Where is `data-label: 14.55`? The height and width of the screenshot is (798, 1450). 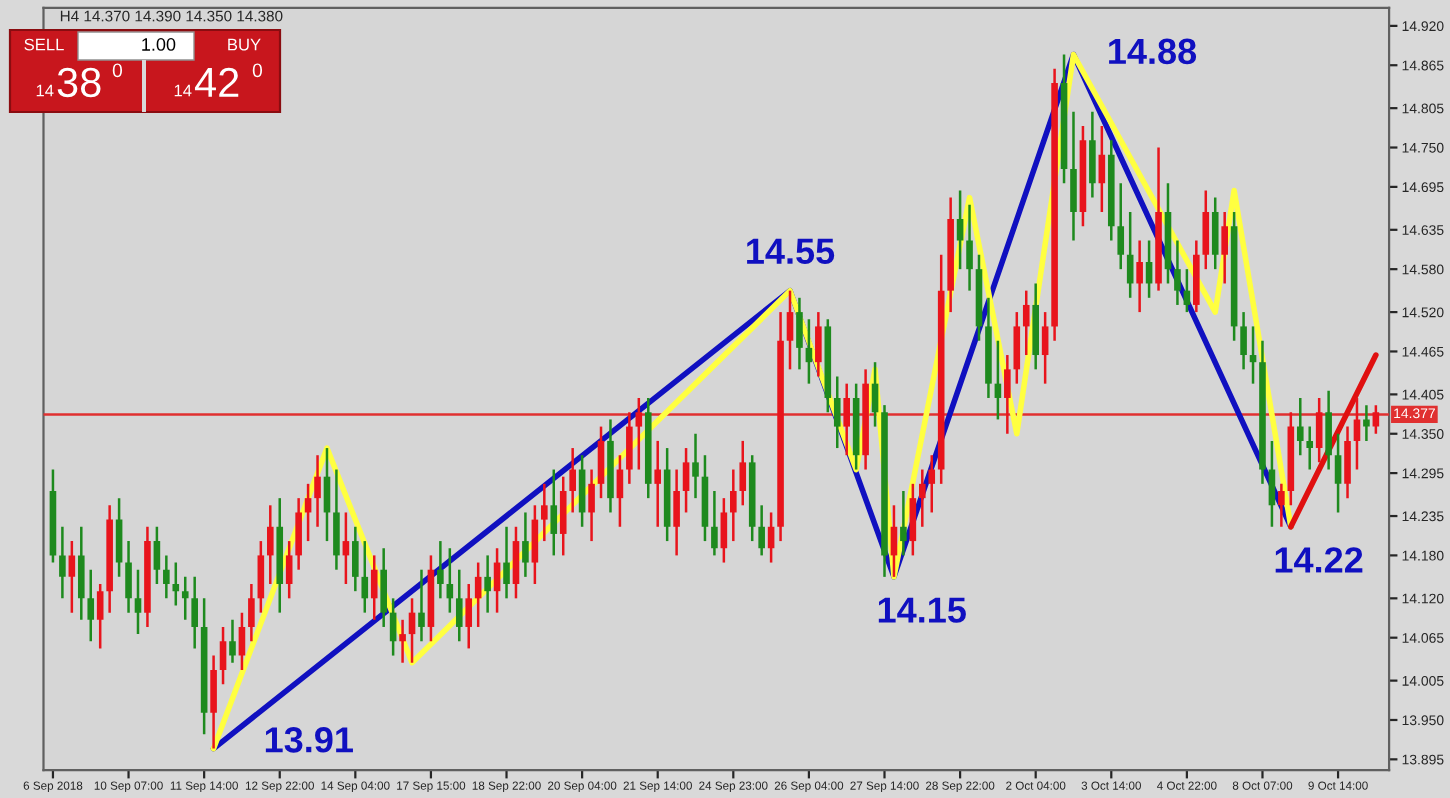 data-label: 14.55 is located at coordinates (791, 251).